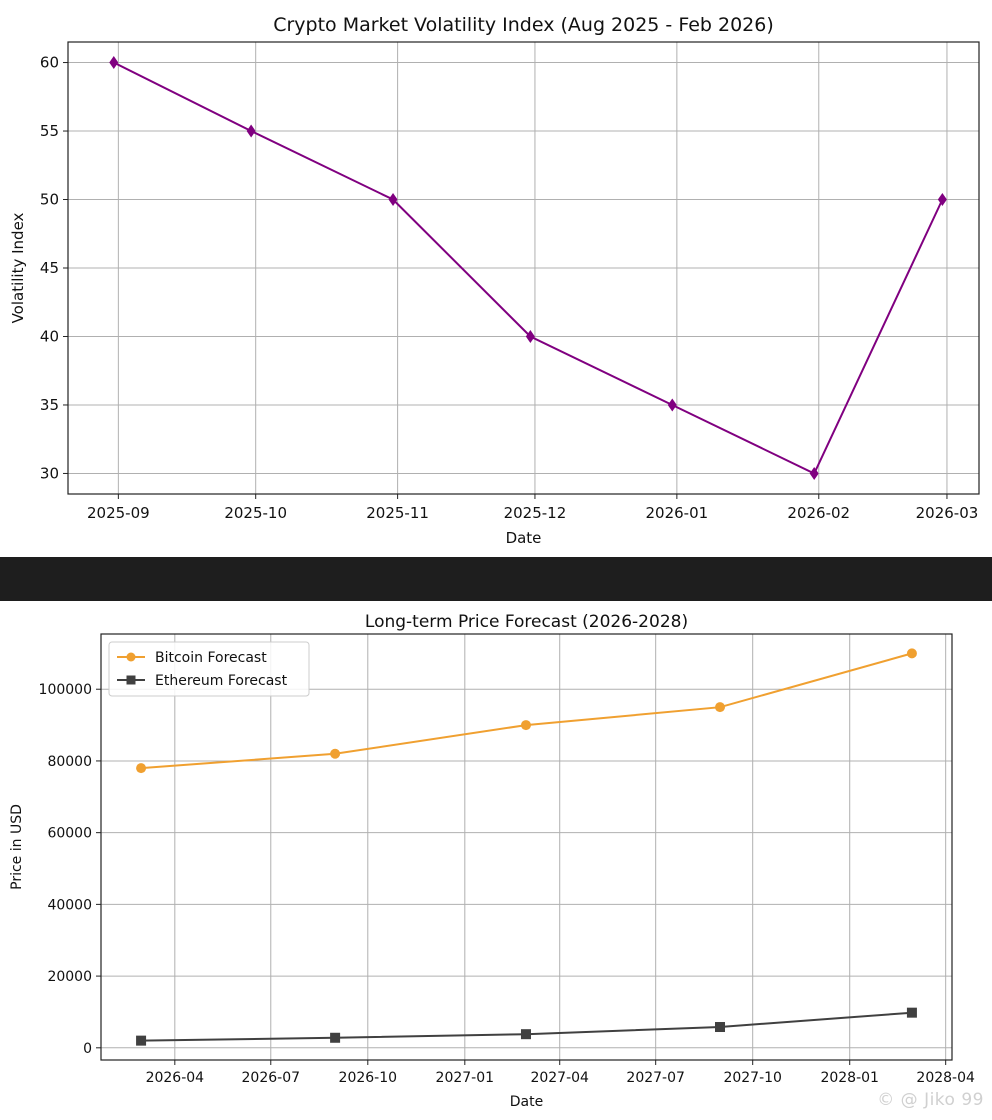  What do you see at coordinates (368, 1078) in the screenshot?
I see `x-tick-label: 2026-10` at bounding box center [368, 1078].